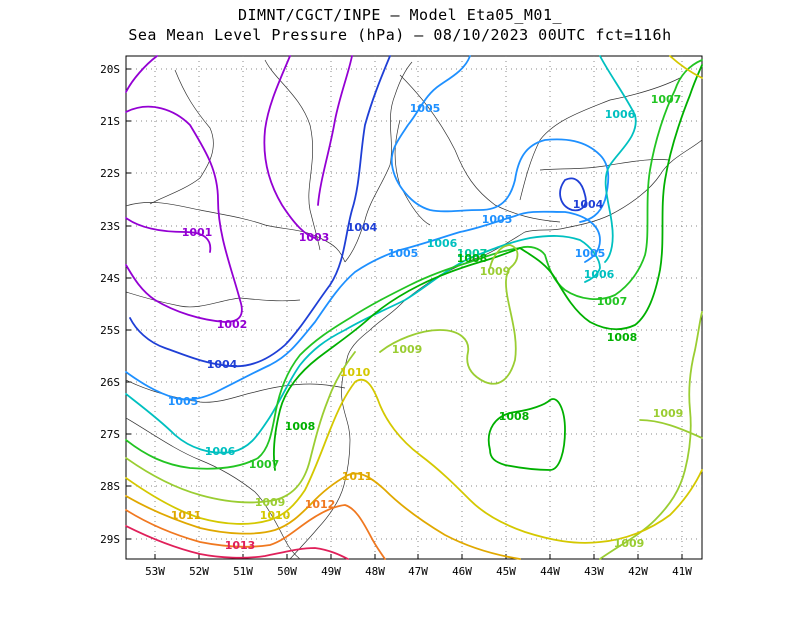 This screenshot has width=800, height=618. I want to click on lat-label: 23S, so click(110, 226).